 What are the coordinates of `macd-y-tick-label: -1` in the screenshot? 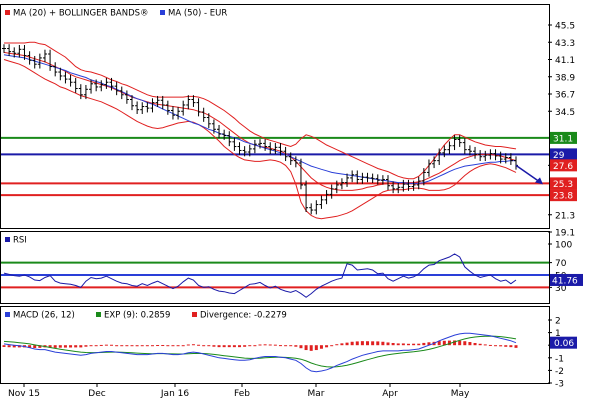 It's located at (559, 359).